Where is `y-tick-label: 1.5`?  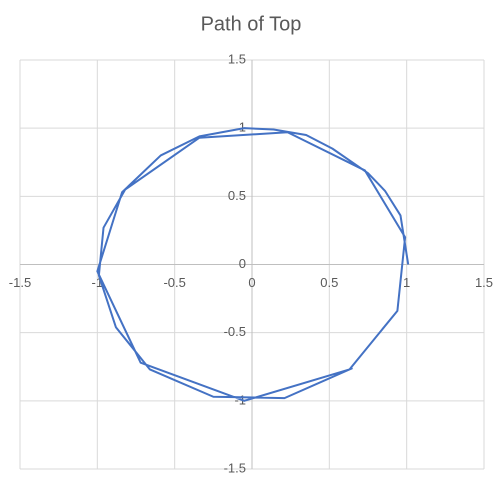 y-tick-label: 1.5 is located at coordinates (237, 58).